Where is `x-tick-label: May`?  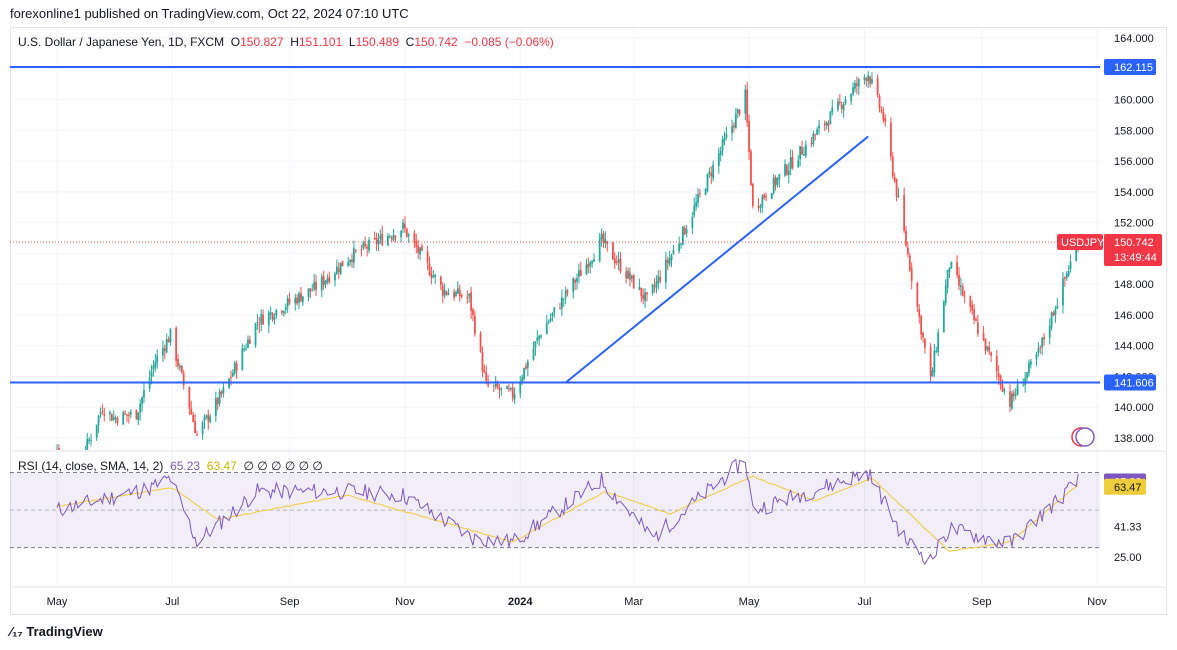
x-tick-label: May is located at coordinates (749, 602).